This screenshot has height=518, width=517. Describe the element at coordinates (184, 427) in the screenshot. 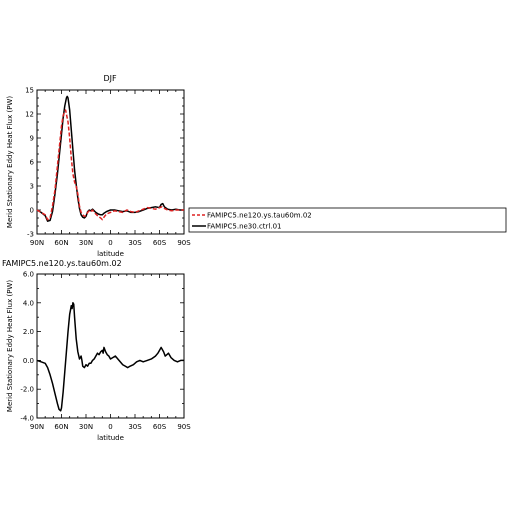

I see `chart2-xtick-label: 90S` at that location.